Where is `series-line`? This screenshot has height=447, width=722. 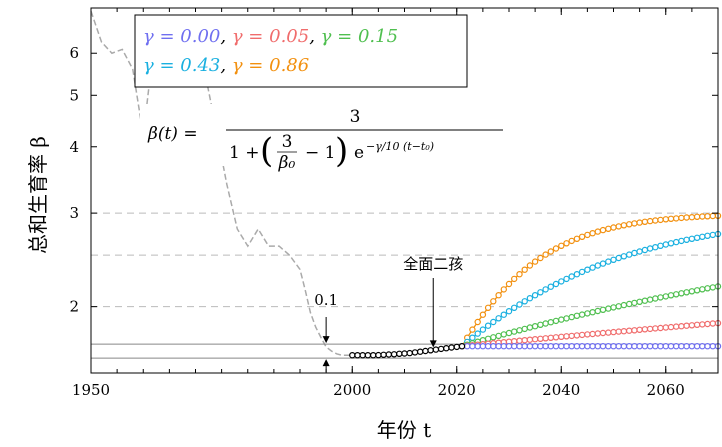 series-line is located at coordinates (590, 290).